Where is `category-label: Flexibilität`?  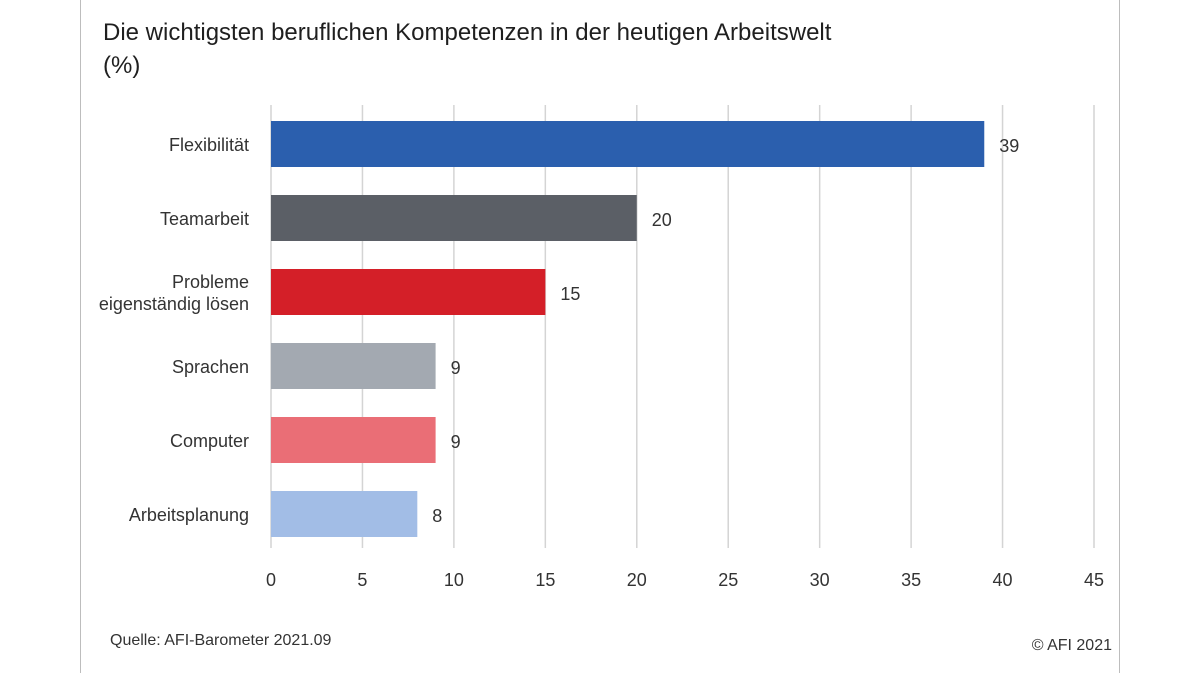 category-label: Flexibilität is located at coordinates (209, 145).